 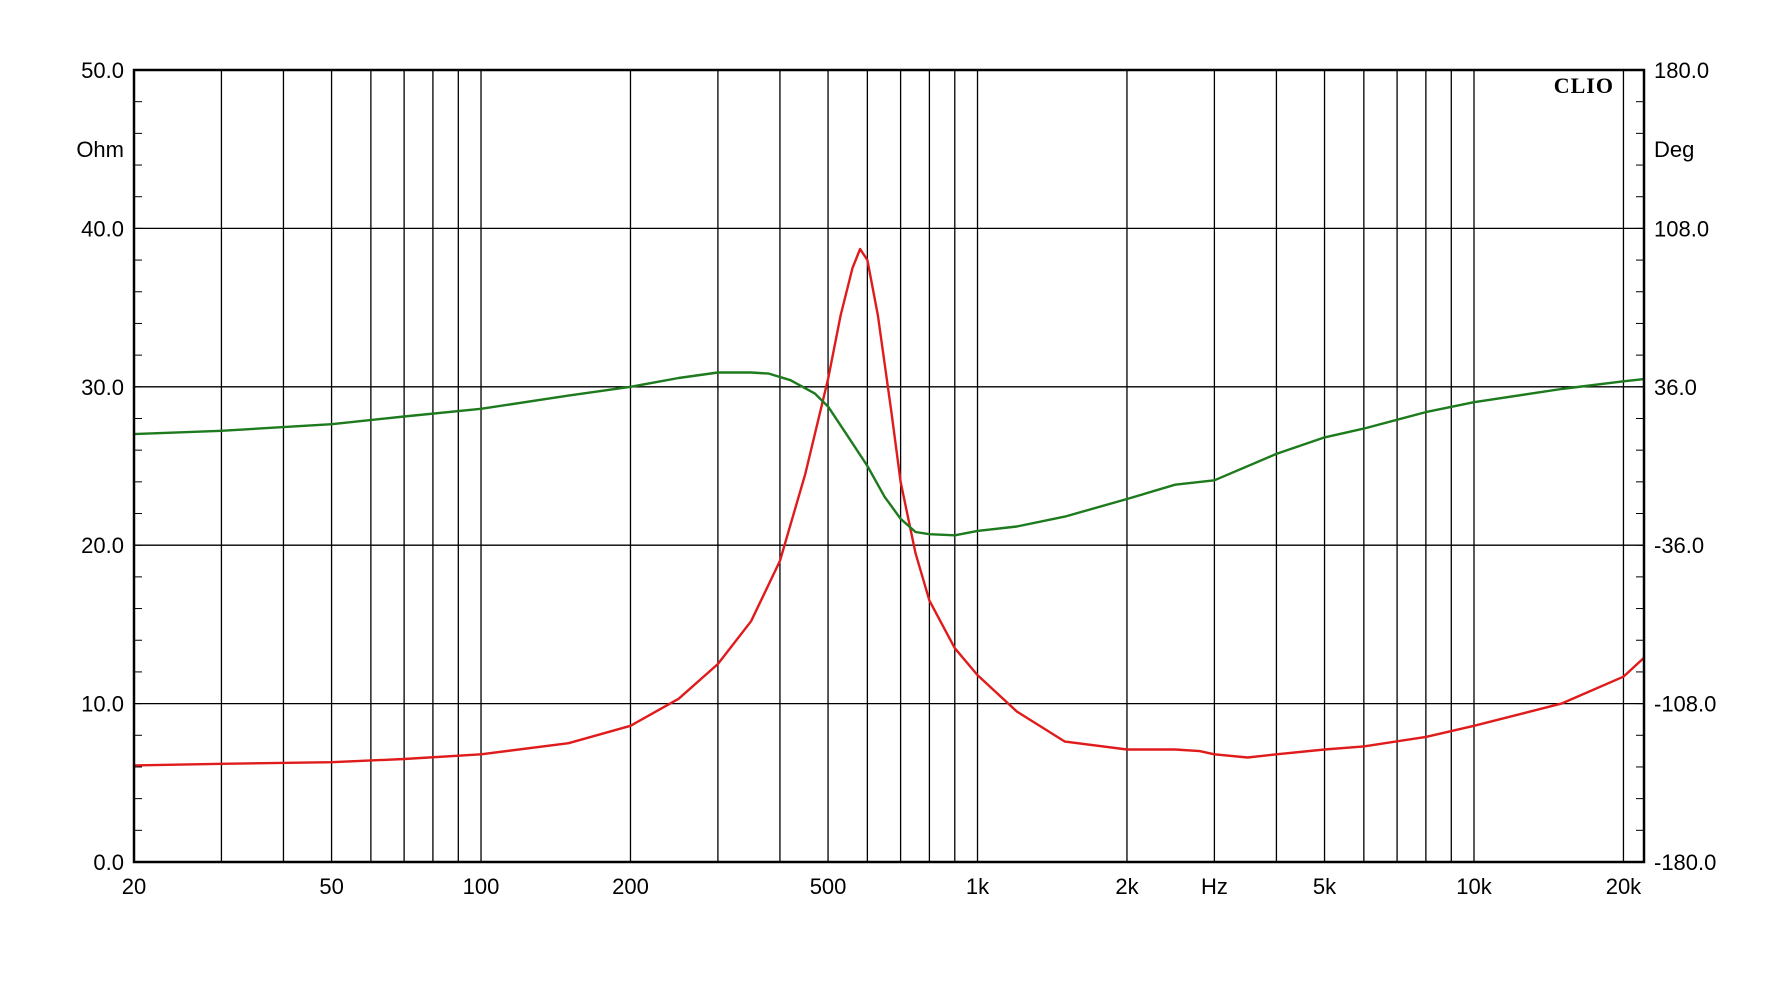 What do you see at coordinates (1681, 70) in the screenshot?
I see `y-right-tick-label: 180.0` at bounding box center [1681, 70].